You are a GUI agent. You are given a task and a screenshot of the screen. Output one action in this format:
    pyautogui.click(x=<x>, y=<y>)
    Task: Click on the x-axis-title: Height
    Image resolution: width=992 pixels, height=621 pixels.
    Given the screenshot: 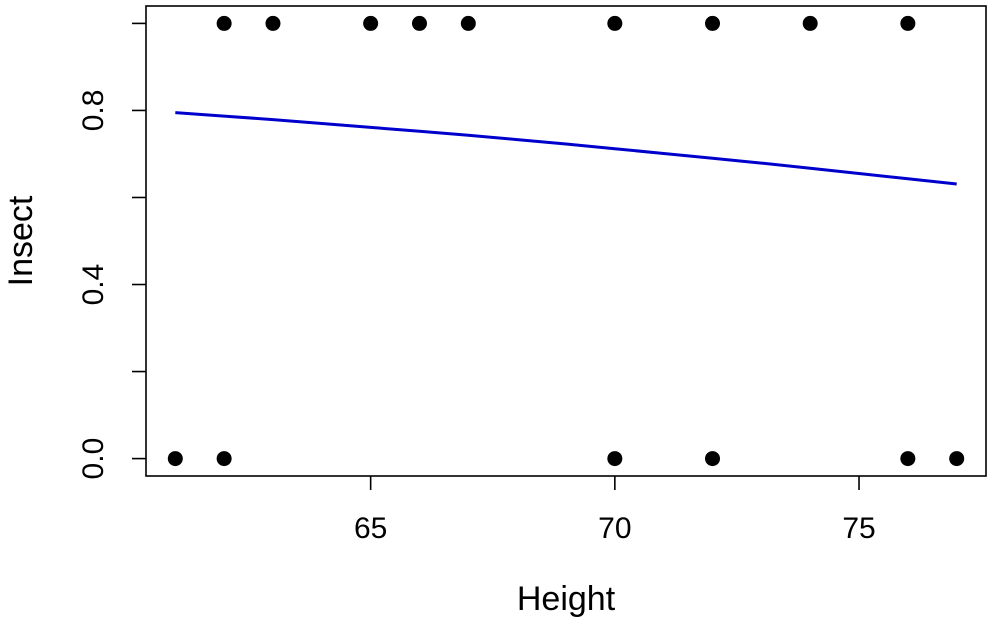 What is the action you would take?
    pyautogui.click(x=566, y=599)
    